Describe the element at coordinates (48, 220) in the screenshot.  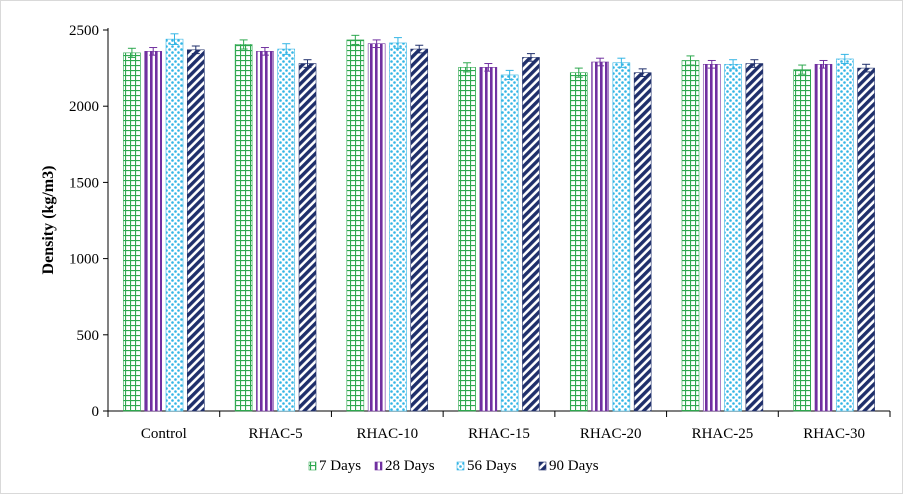
I see `y-axis-label: Density (kg/m3)` at that location.